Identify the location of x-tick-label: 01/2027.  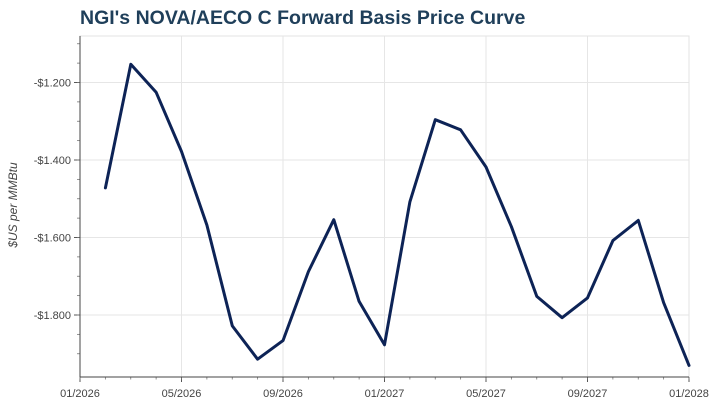
(385, 394).